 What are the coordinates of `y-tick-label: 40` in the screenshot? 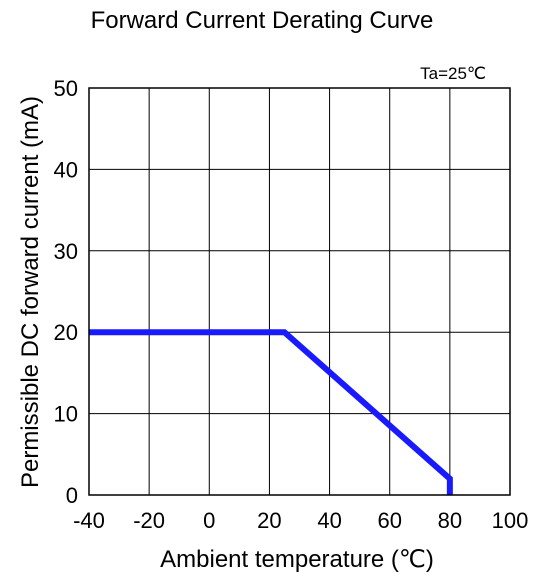 It's located at (66, 169).